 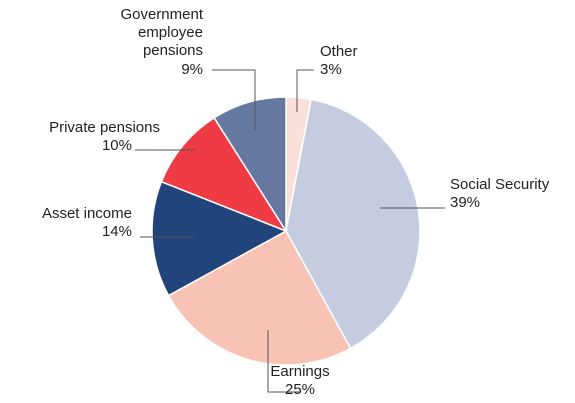 What do you see at coordinates (339, 51) in the screenshot?
I see `slice-label: Other` at bounding box center [339, 51].